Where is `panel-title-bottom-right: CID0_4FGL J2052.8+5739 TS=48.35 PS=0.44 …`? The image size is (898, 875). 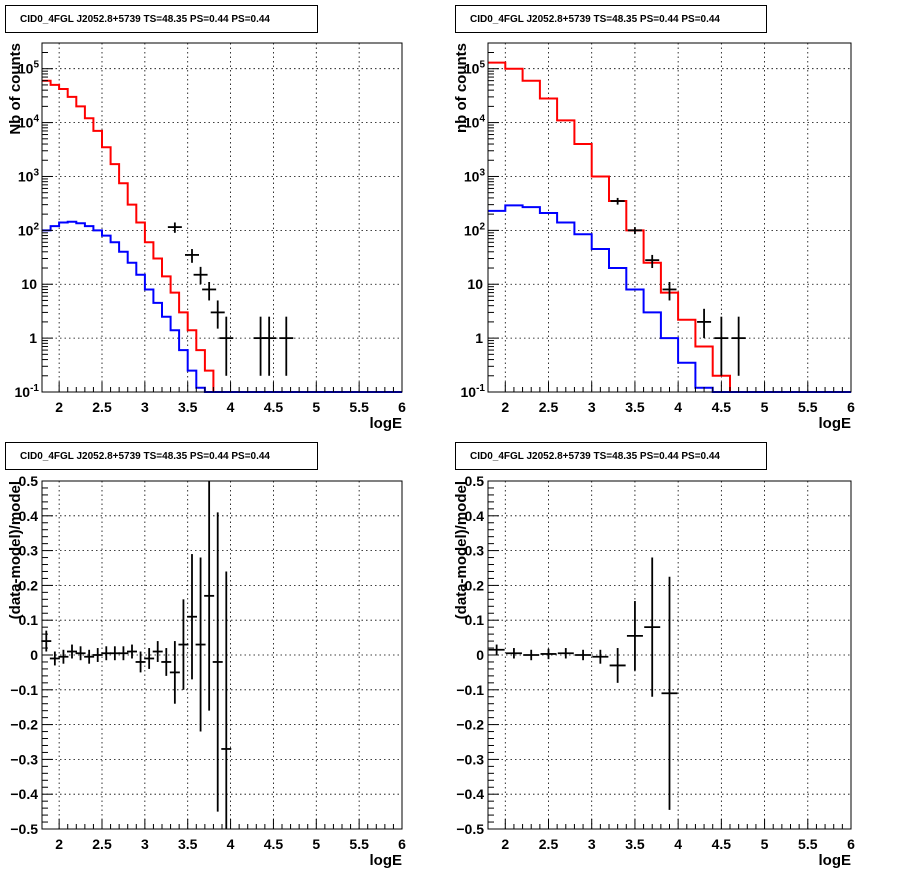
panel-title-bottom-right: CID0_4FGL J2052.8+5739 TS=48.35 PS=0.44 … is located at coordinates (611, 456).